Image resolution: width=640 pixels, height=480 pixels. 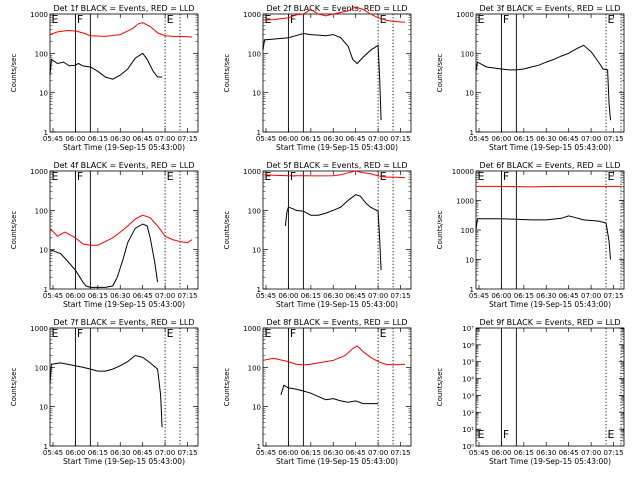 I want to click on y-tick-label: 10⁵, so click(x=468, y=363).